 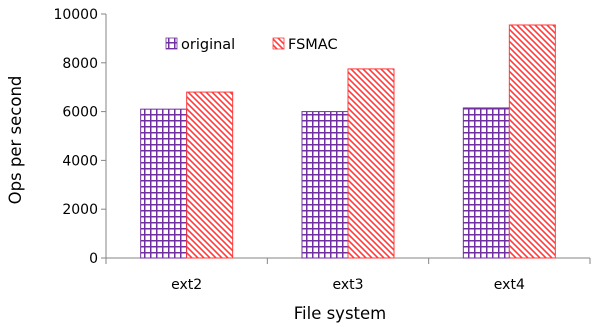 I want to click on y-axis-title: Ops per second, so click(x=15, y=140).